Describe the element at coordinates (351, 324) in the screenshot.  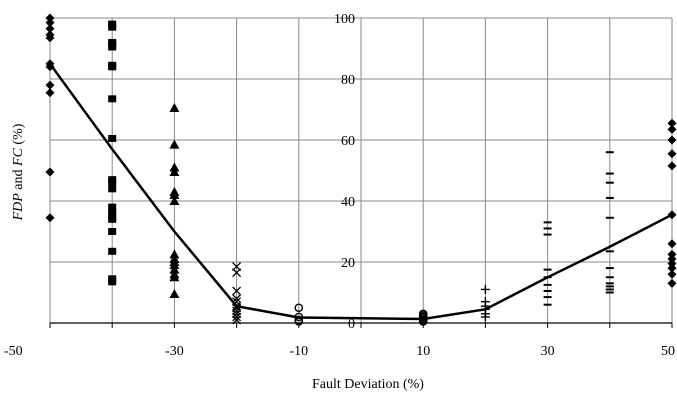
I see `y-tick-label: 0` at that location.